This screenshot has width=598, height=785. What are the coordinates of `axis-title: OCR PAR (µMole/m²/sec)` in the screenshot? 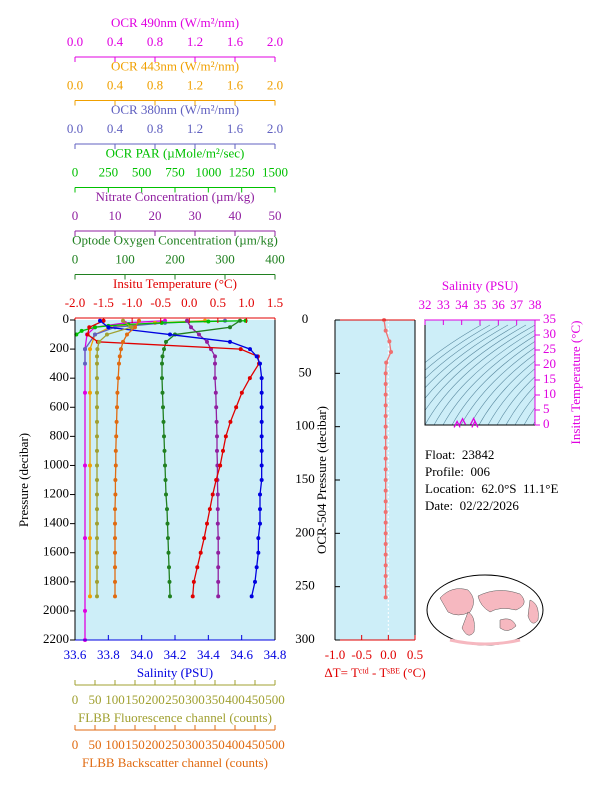 It's located at (175, 152).